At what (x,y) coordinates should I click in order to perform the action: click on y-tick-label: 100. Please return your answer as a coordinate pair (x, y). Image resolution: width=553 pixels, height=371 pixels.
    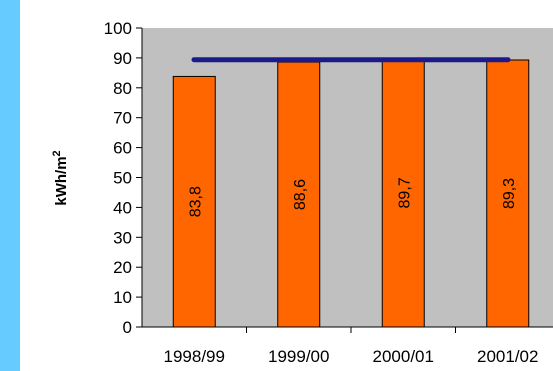
    Looking at the image, I should click on (118, 28).